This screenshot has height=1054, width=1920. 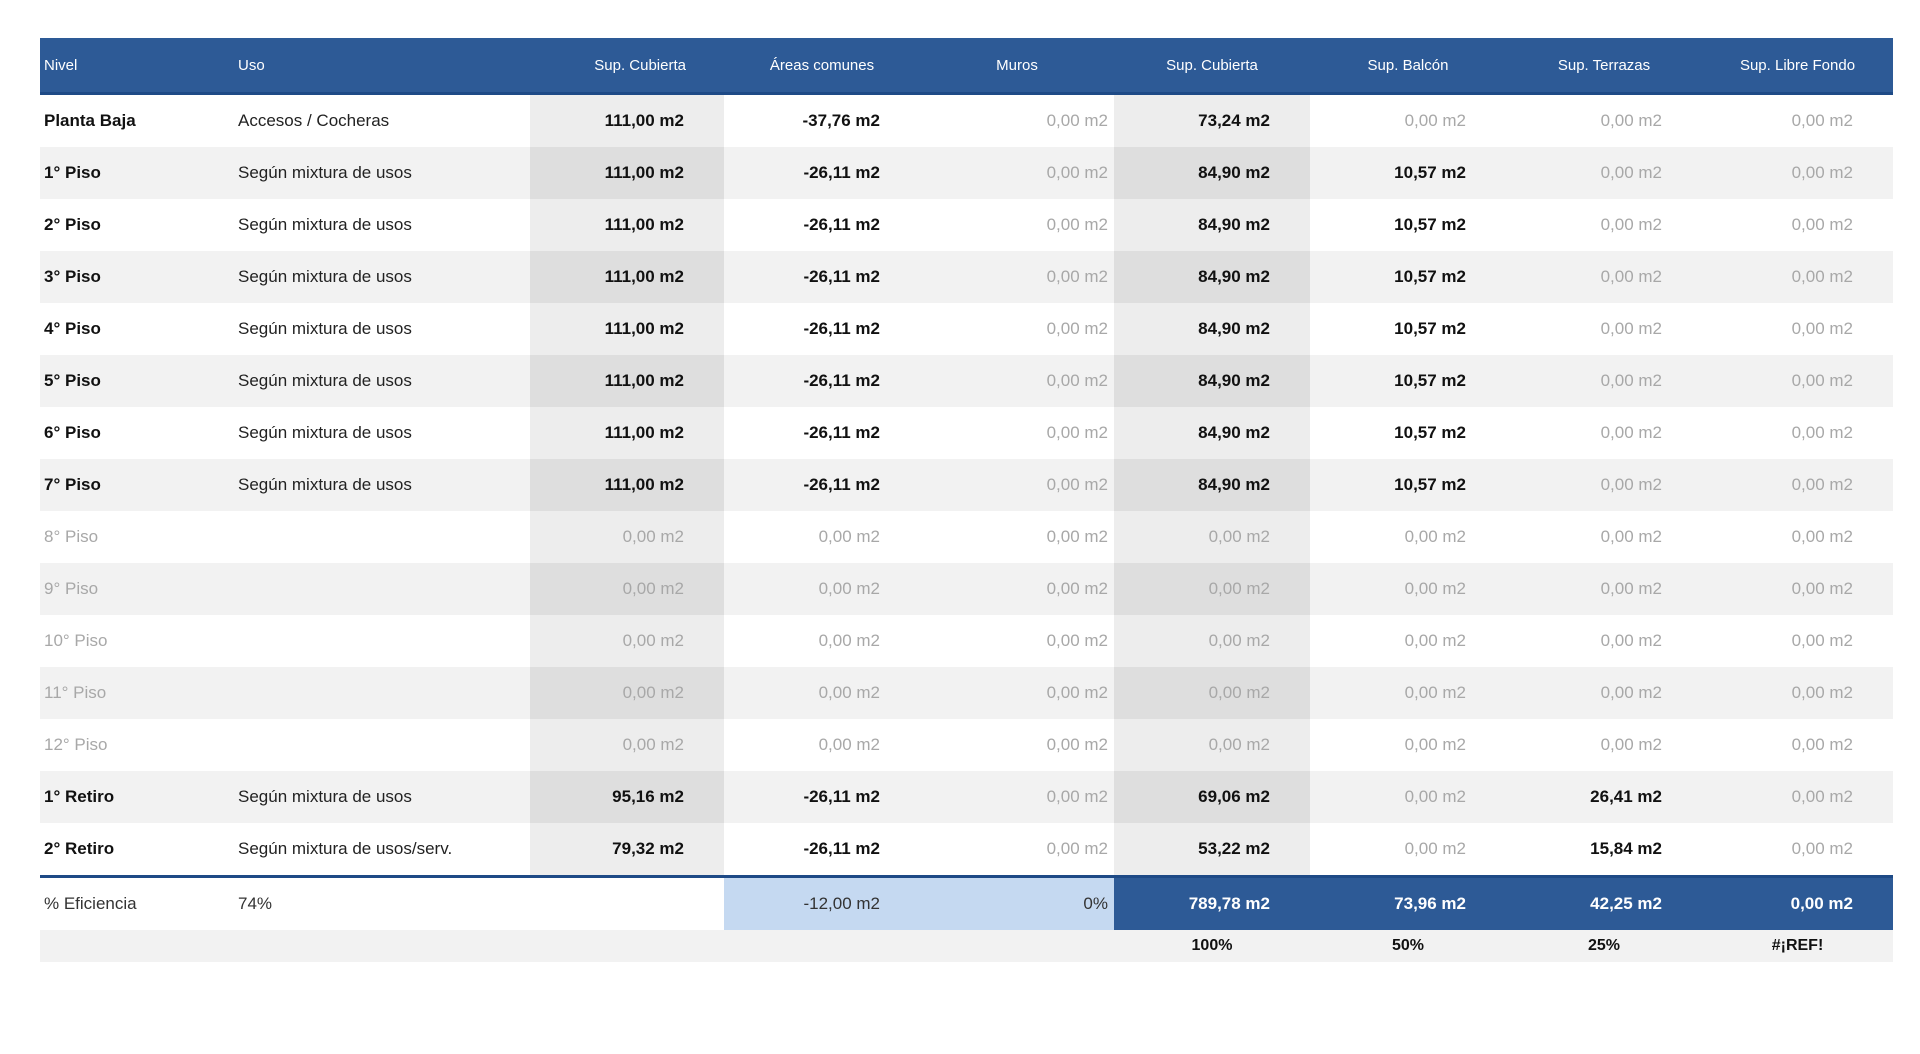 I want to click on cell-sup-cubierta-neta: 69,06 m2, so click(x=1212, y=797).